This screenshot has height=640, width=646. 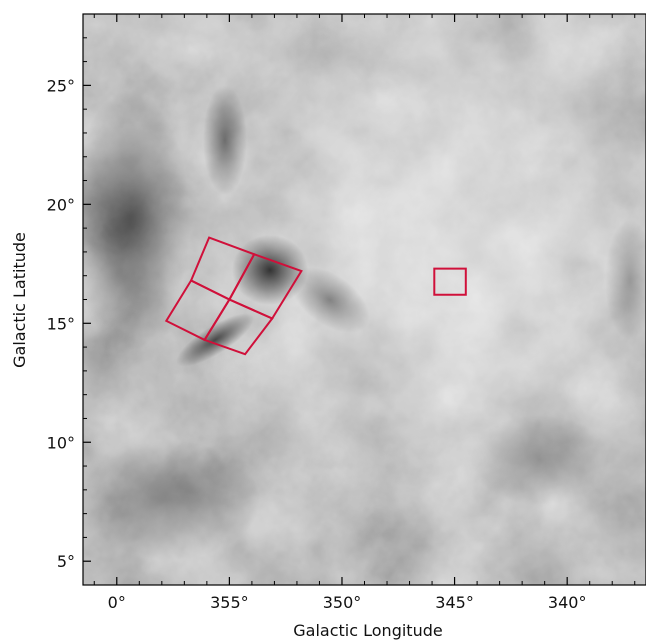 I want to click on y-axis-title: Galactic Latitude, so click(x=19, y=300).